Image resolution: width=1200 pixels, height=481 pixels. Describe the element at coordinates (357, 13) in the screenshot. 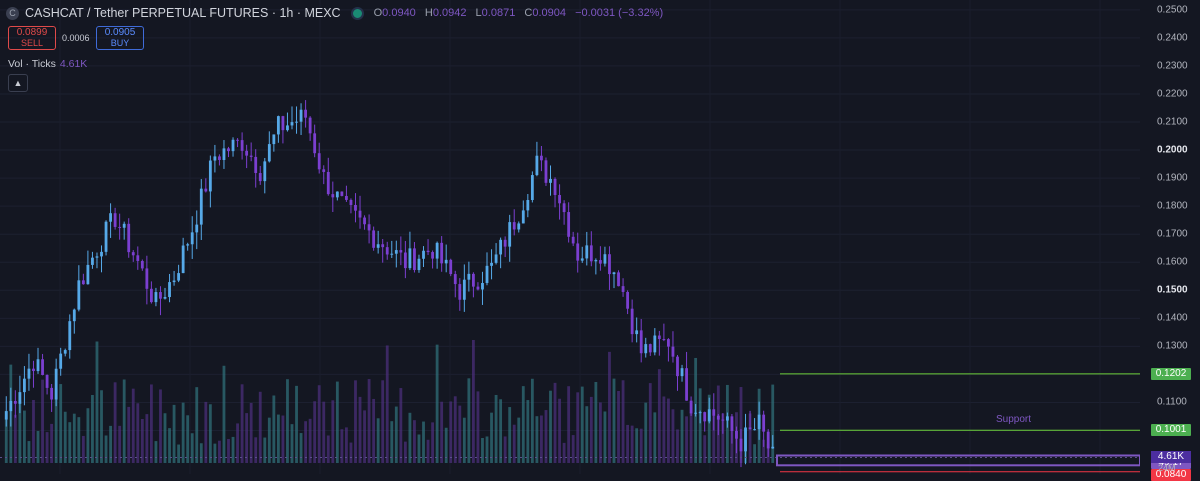

I see `market-status-icon` at that location.